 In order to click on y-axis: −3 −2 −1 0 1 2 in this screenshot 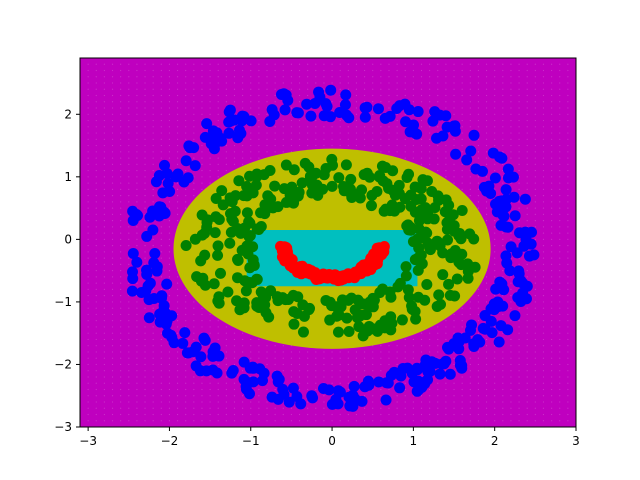, I will do `click(67, 270)`.